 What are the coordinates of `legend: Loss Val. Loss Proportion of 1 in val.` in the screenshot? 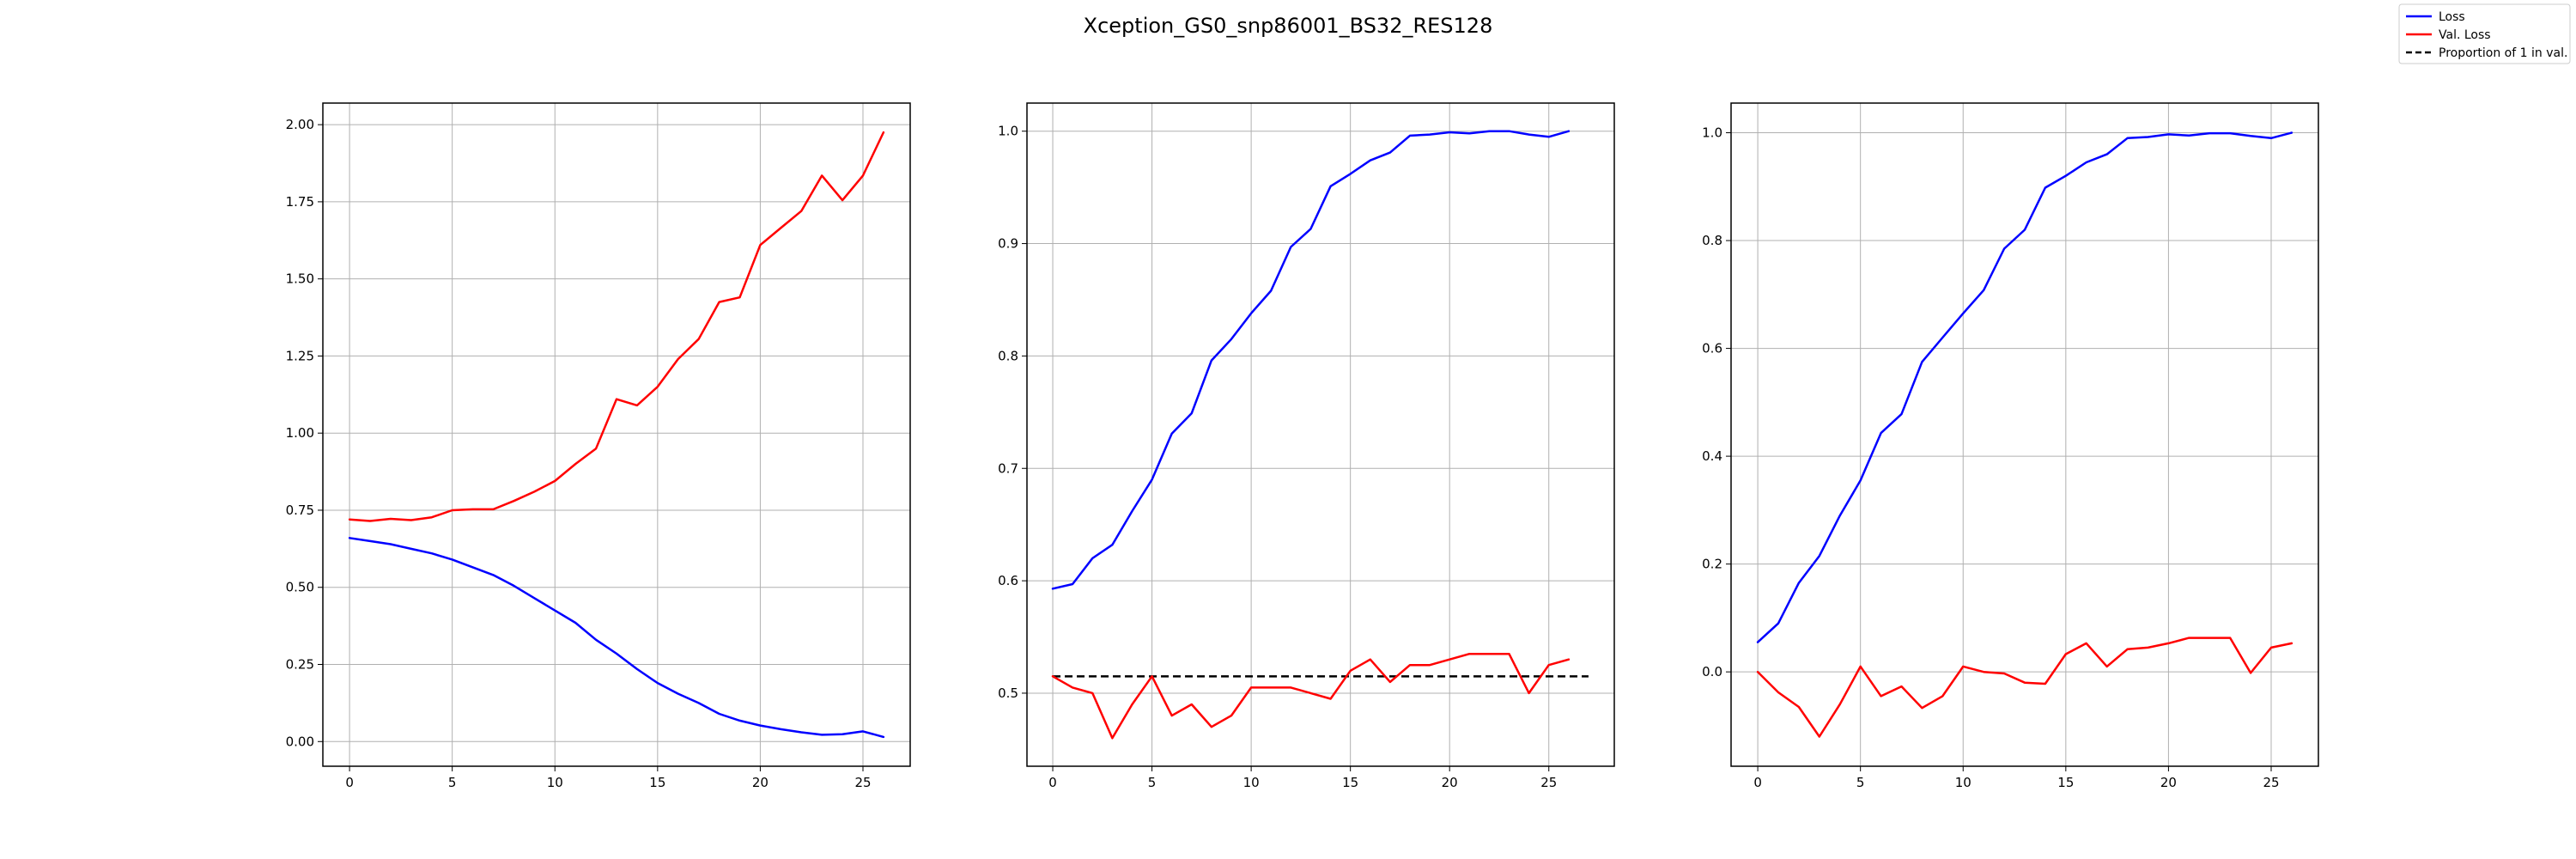 It's located at (2485, 34).